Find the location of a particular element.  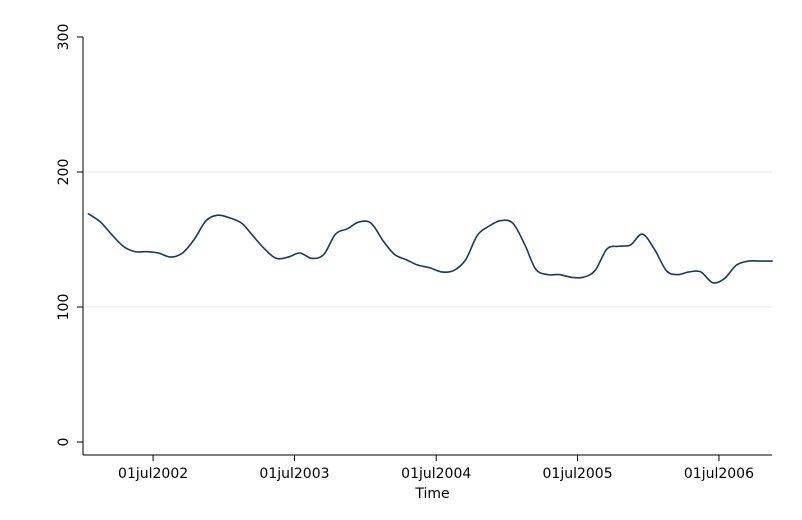

y-tick-label: 300 is located at coordinates (64, 37).